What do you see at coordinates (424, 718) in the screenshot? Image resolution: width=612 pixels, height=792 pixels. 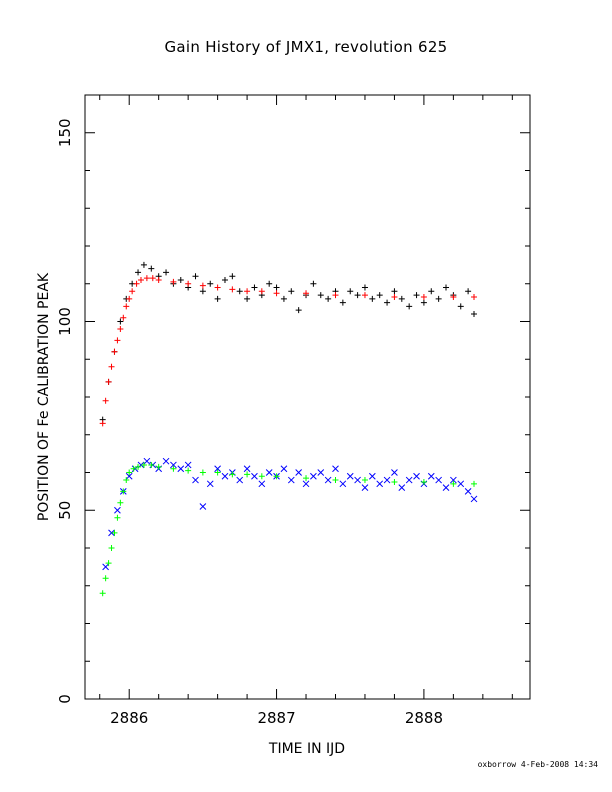 I see `x-tick-label: 2888` at bounding box center [424, 718].